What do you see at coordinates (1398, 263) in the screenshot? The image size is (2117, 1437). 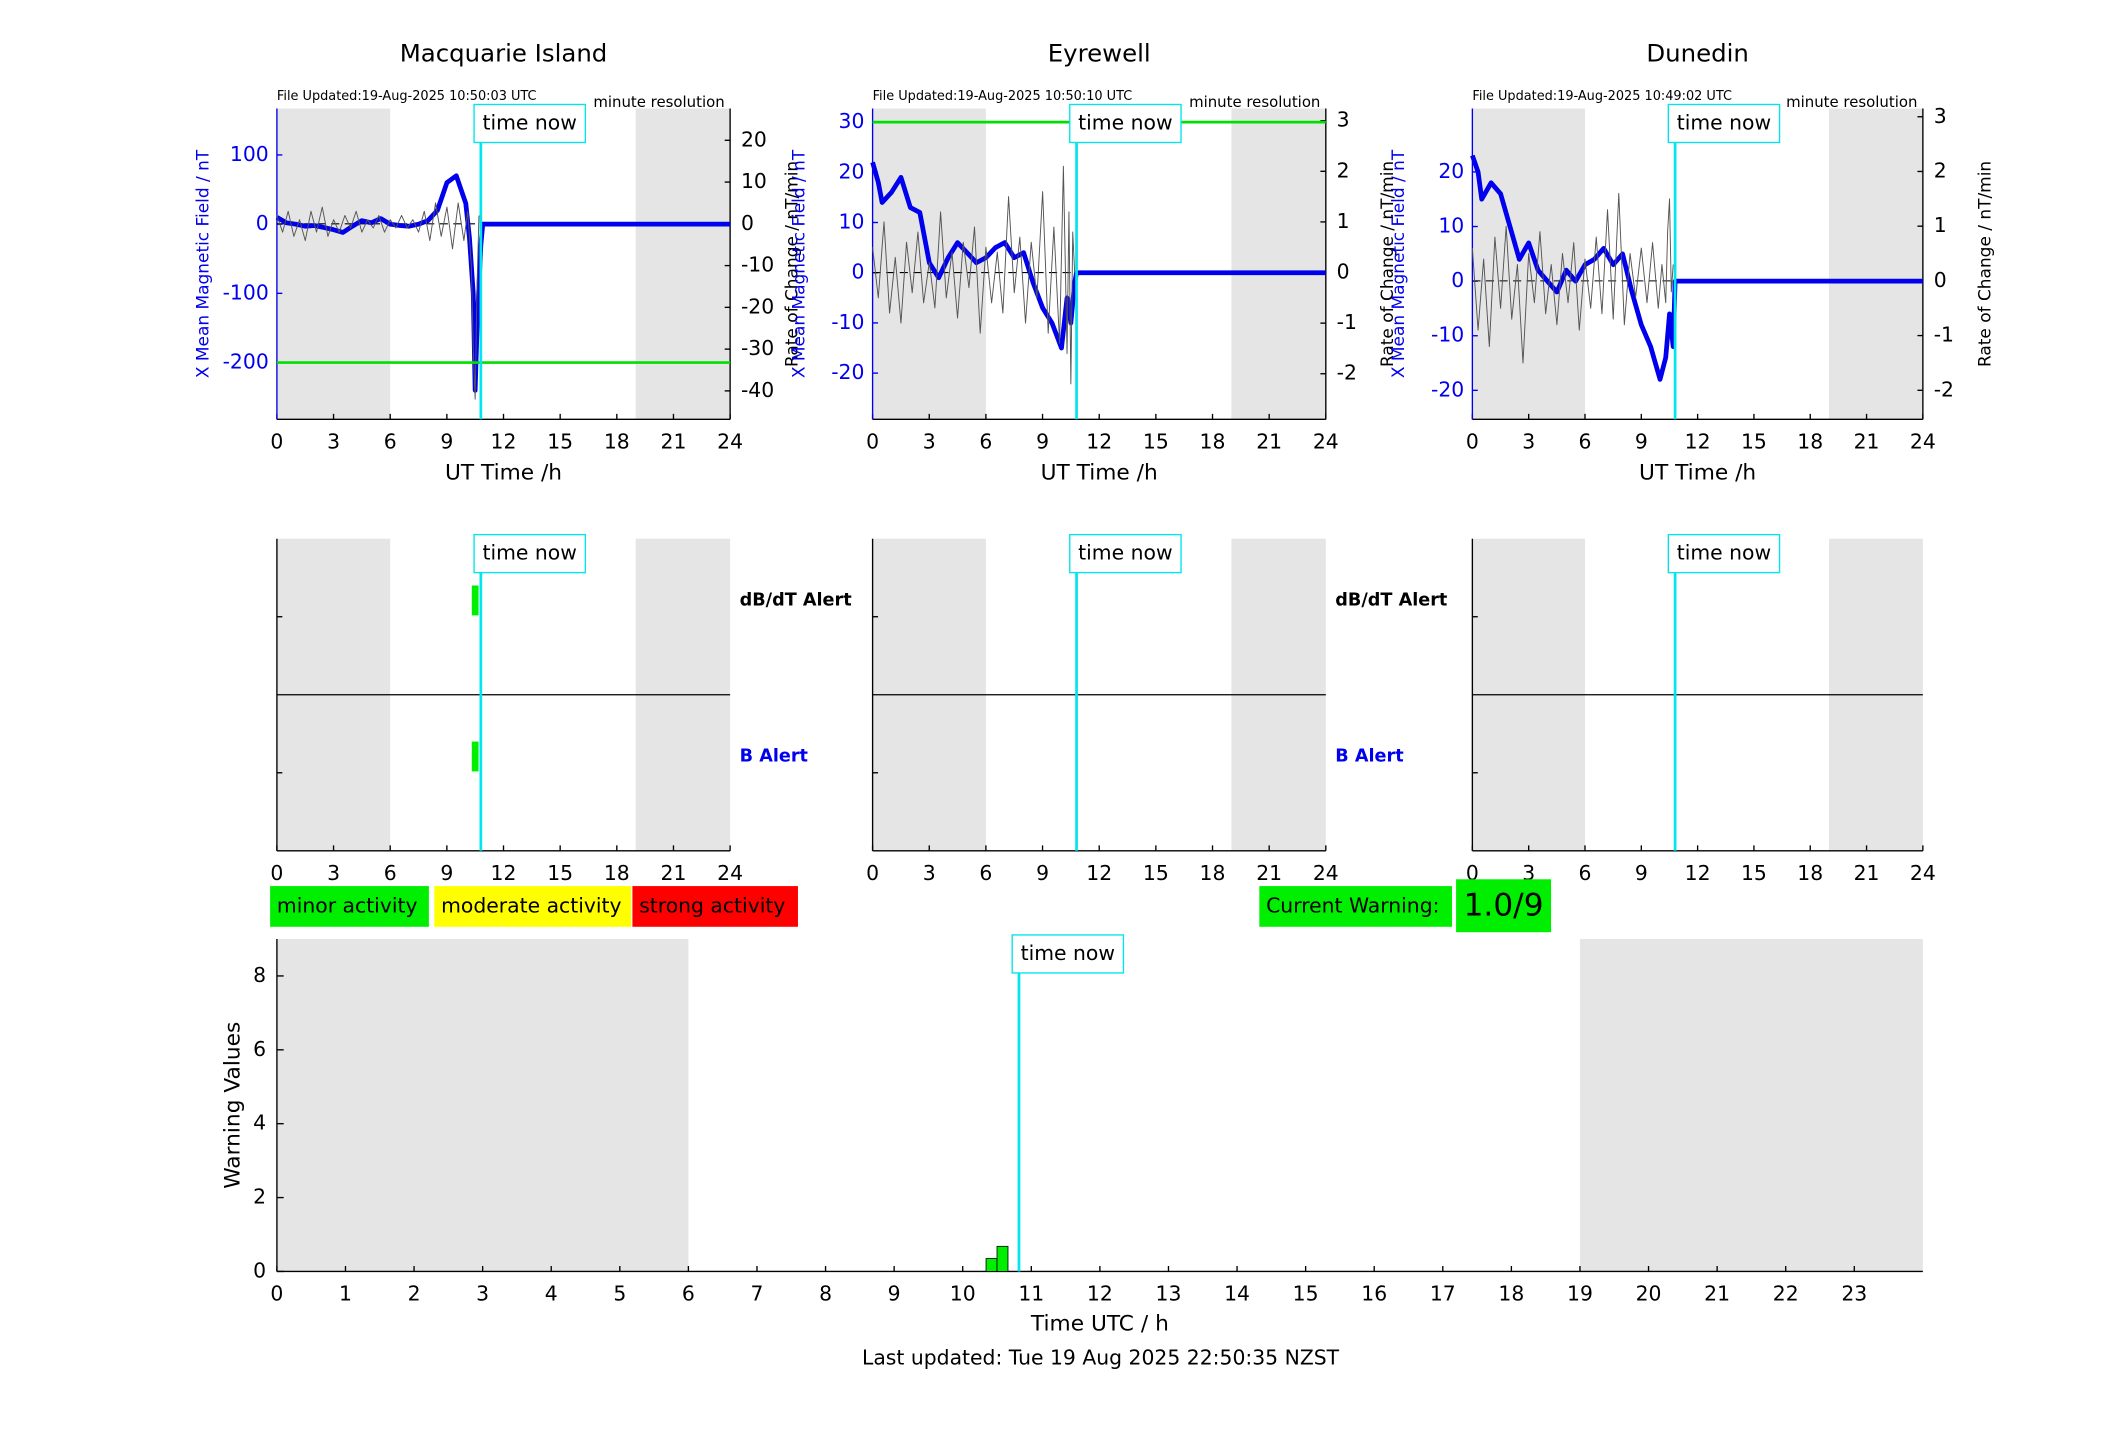 I see `y-axis-label: X Mean Magnetic Field / nT` at bounding box center [1398, 263].